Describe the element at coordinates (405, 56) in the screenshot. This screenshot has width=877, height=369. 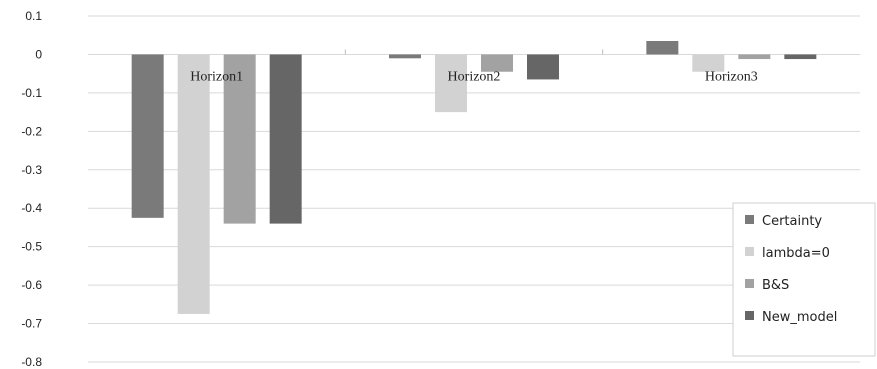
I see `bar-certainty-horizon2` at that location.